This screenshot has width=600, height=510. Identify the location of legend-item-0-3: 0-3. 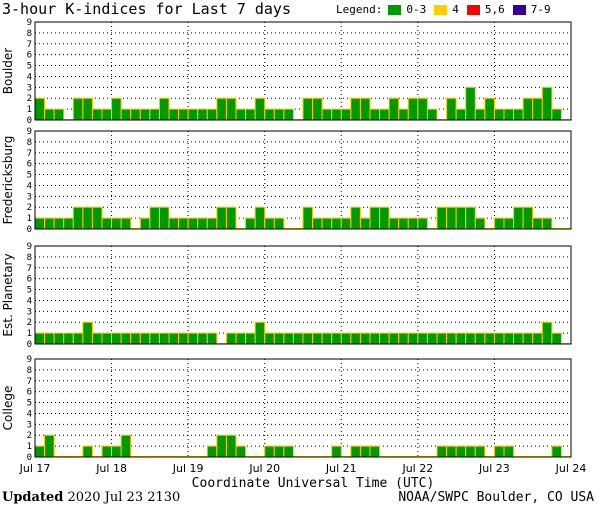
(407, 9).